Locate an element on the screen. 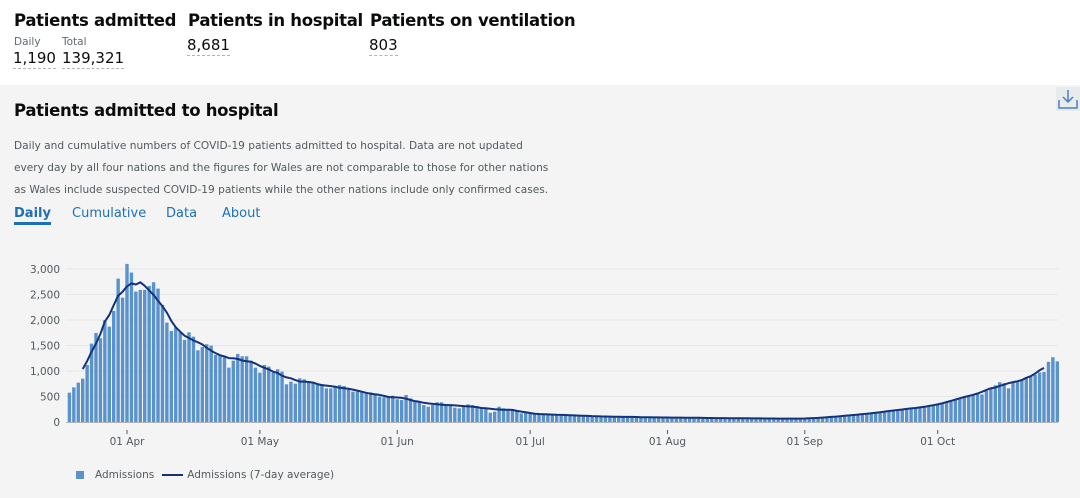 This screenshot has width=1080, height=498. admitted-total-value: 139,321 is located at coordinates (93, 59).